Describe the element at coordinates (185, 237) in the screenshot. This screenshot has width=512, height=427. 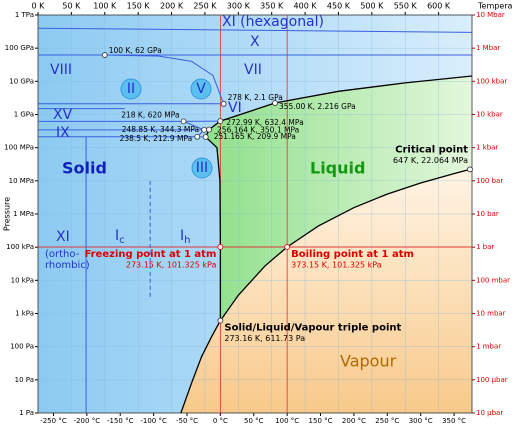
I see `phase-label: Ih` at that location.